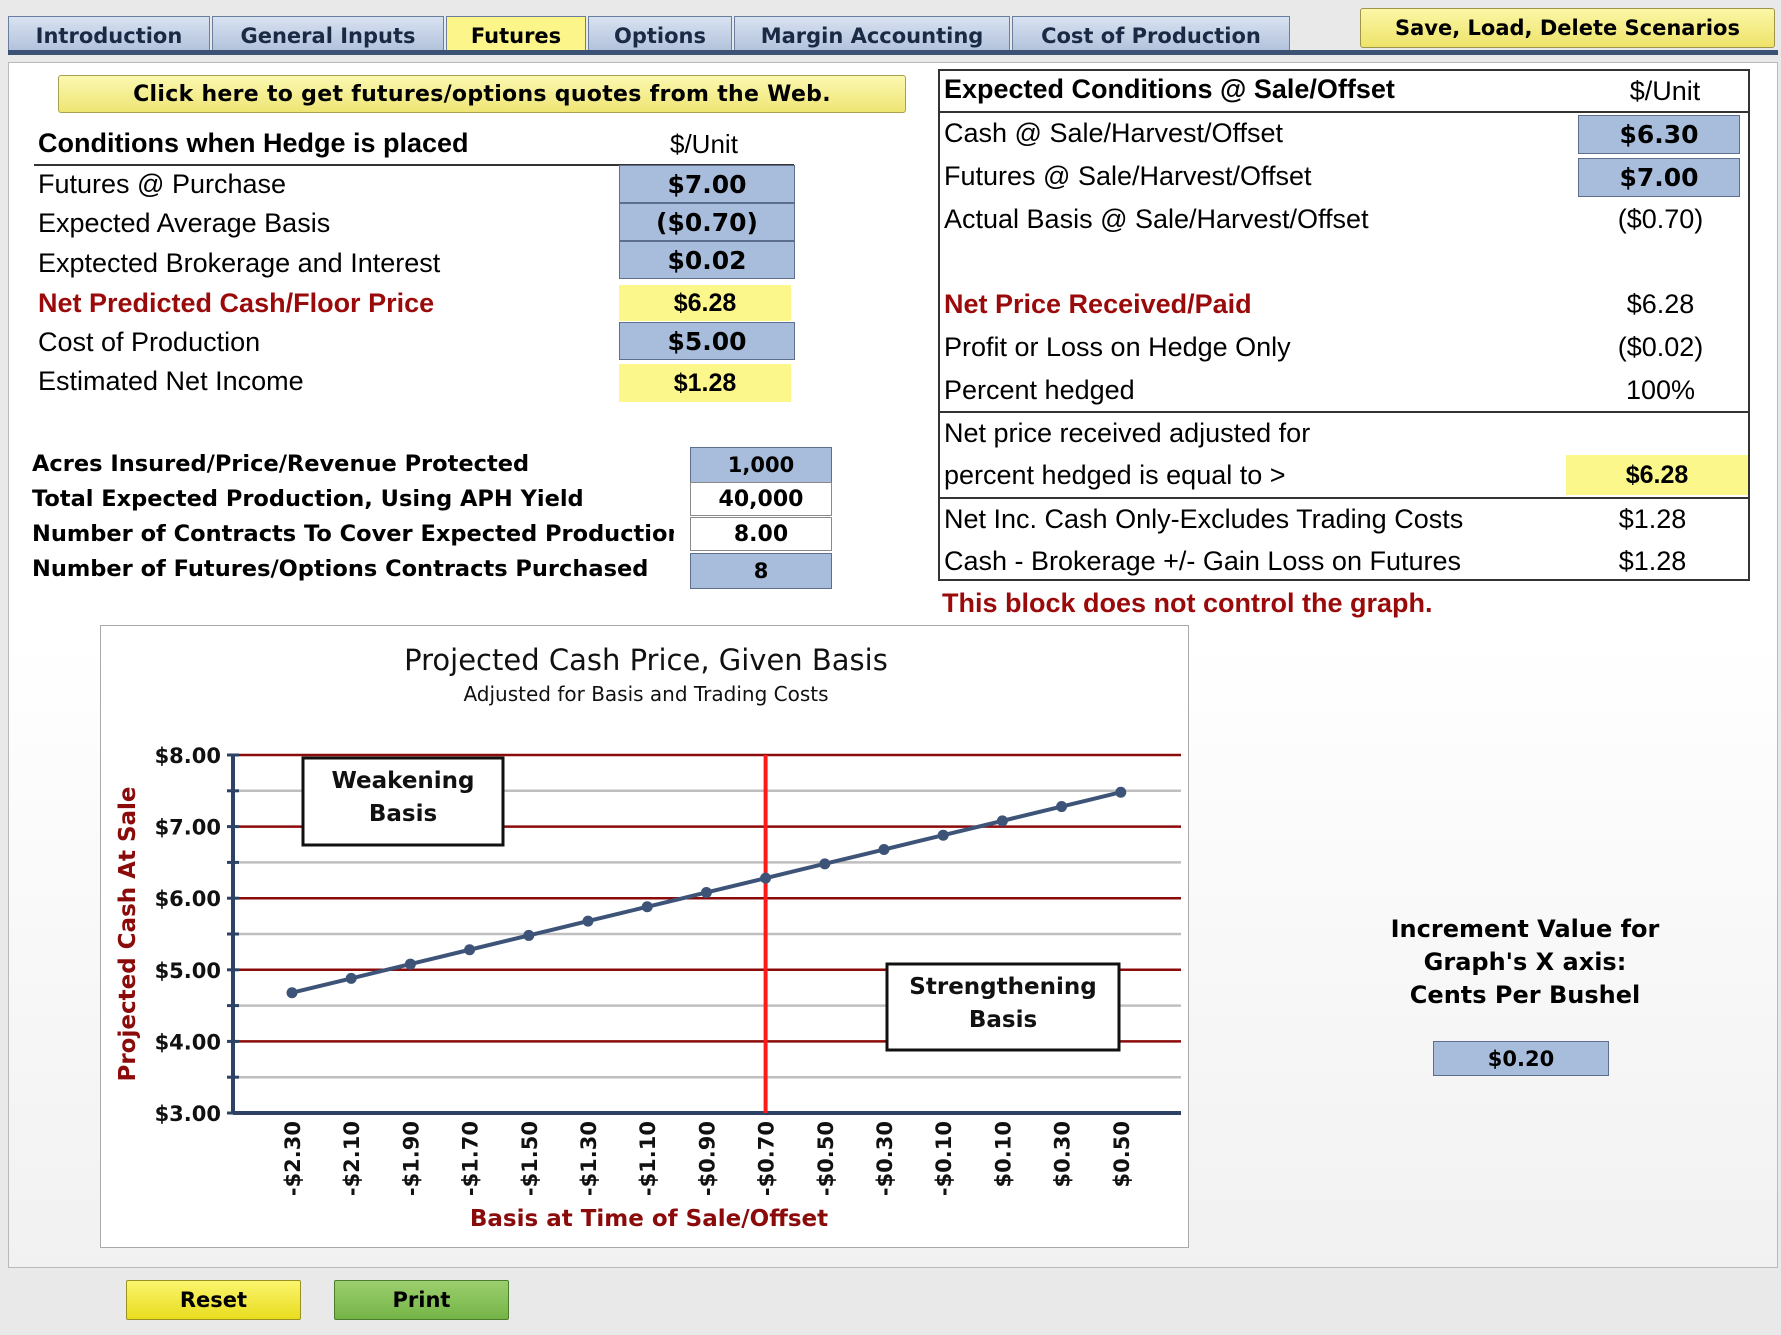 The height and width of the screenshot is (1335, 1781). Describe the element at coordinates (1659, 177) in the screenshot. I see `futures-sale-input: $7.00` at that location.